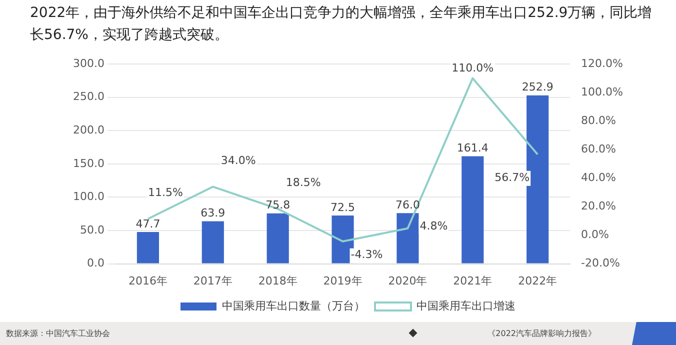  I want to click on y2-tick-label: 120.0%, so click(602, 63).